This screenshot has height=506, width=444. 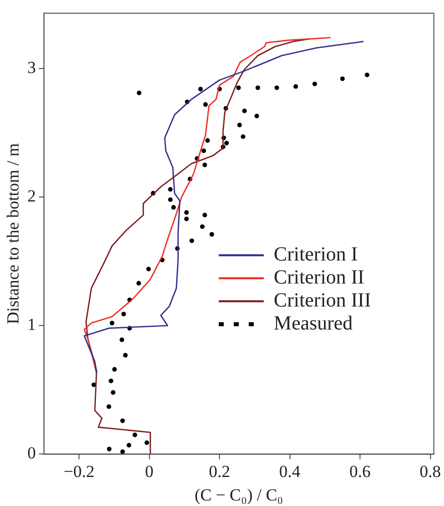 I want to click on x-tick-label: 0, so click(x=149, y=471).